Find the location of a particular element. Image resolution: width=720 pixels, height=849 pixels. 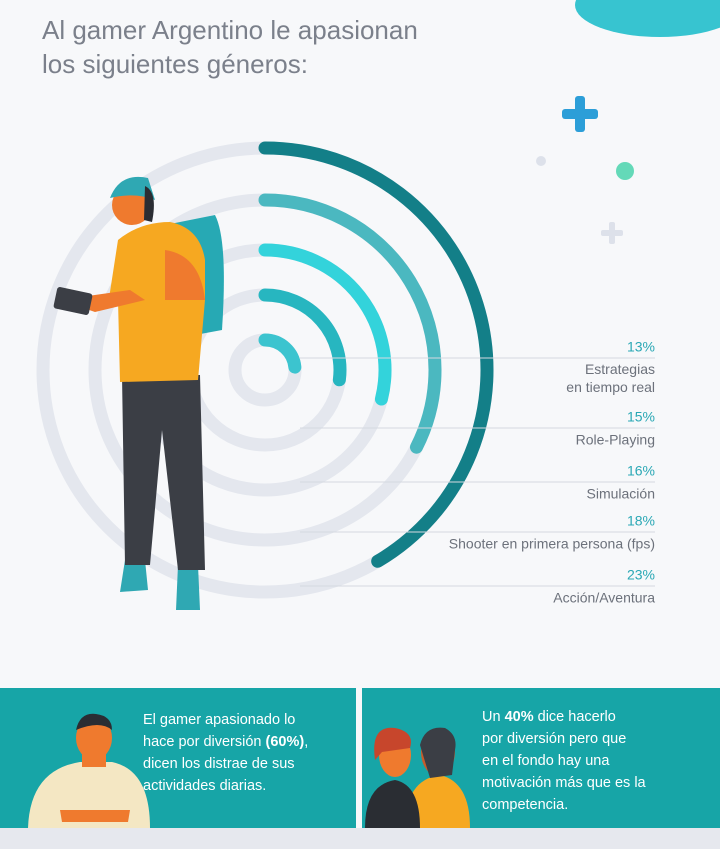

text-run: por diversión pero que is located at coordinates (554, 739).